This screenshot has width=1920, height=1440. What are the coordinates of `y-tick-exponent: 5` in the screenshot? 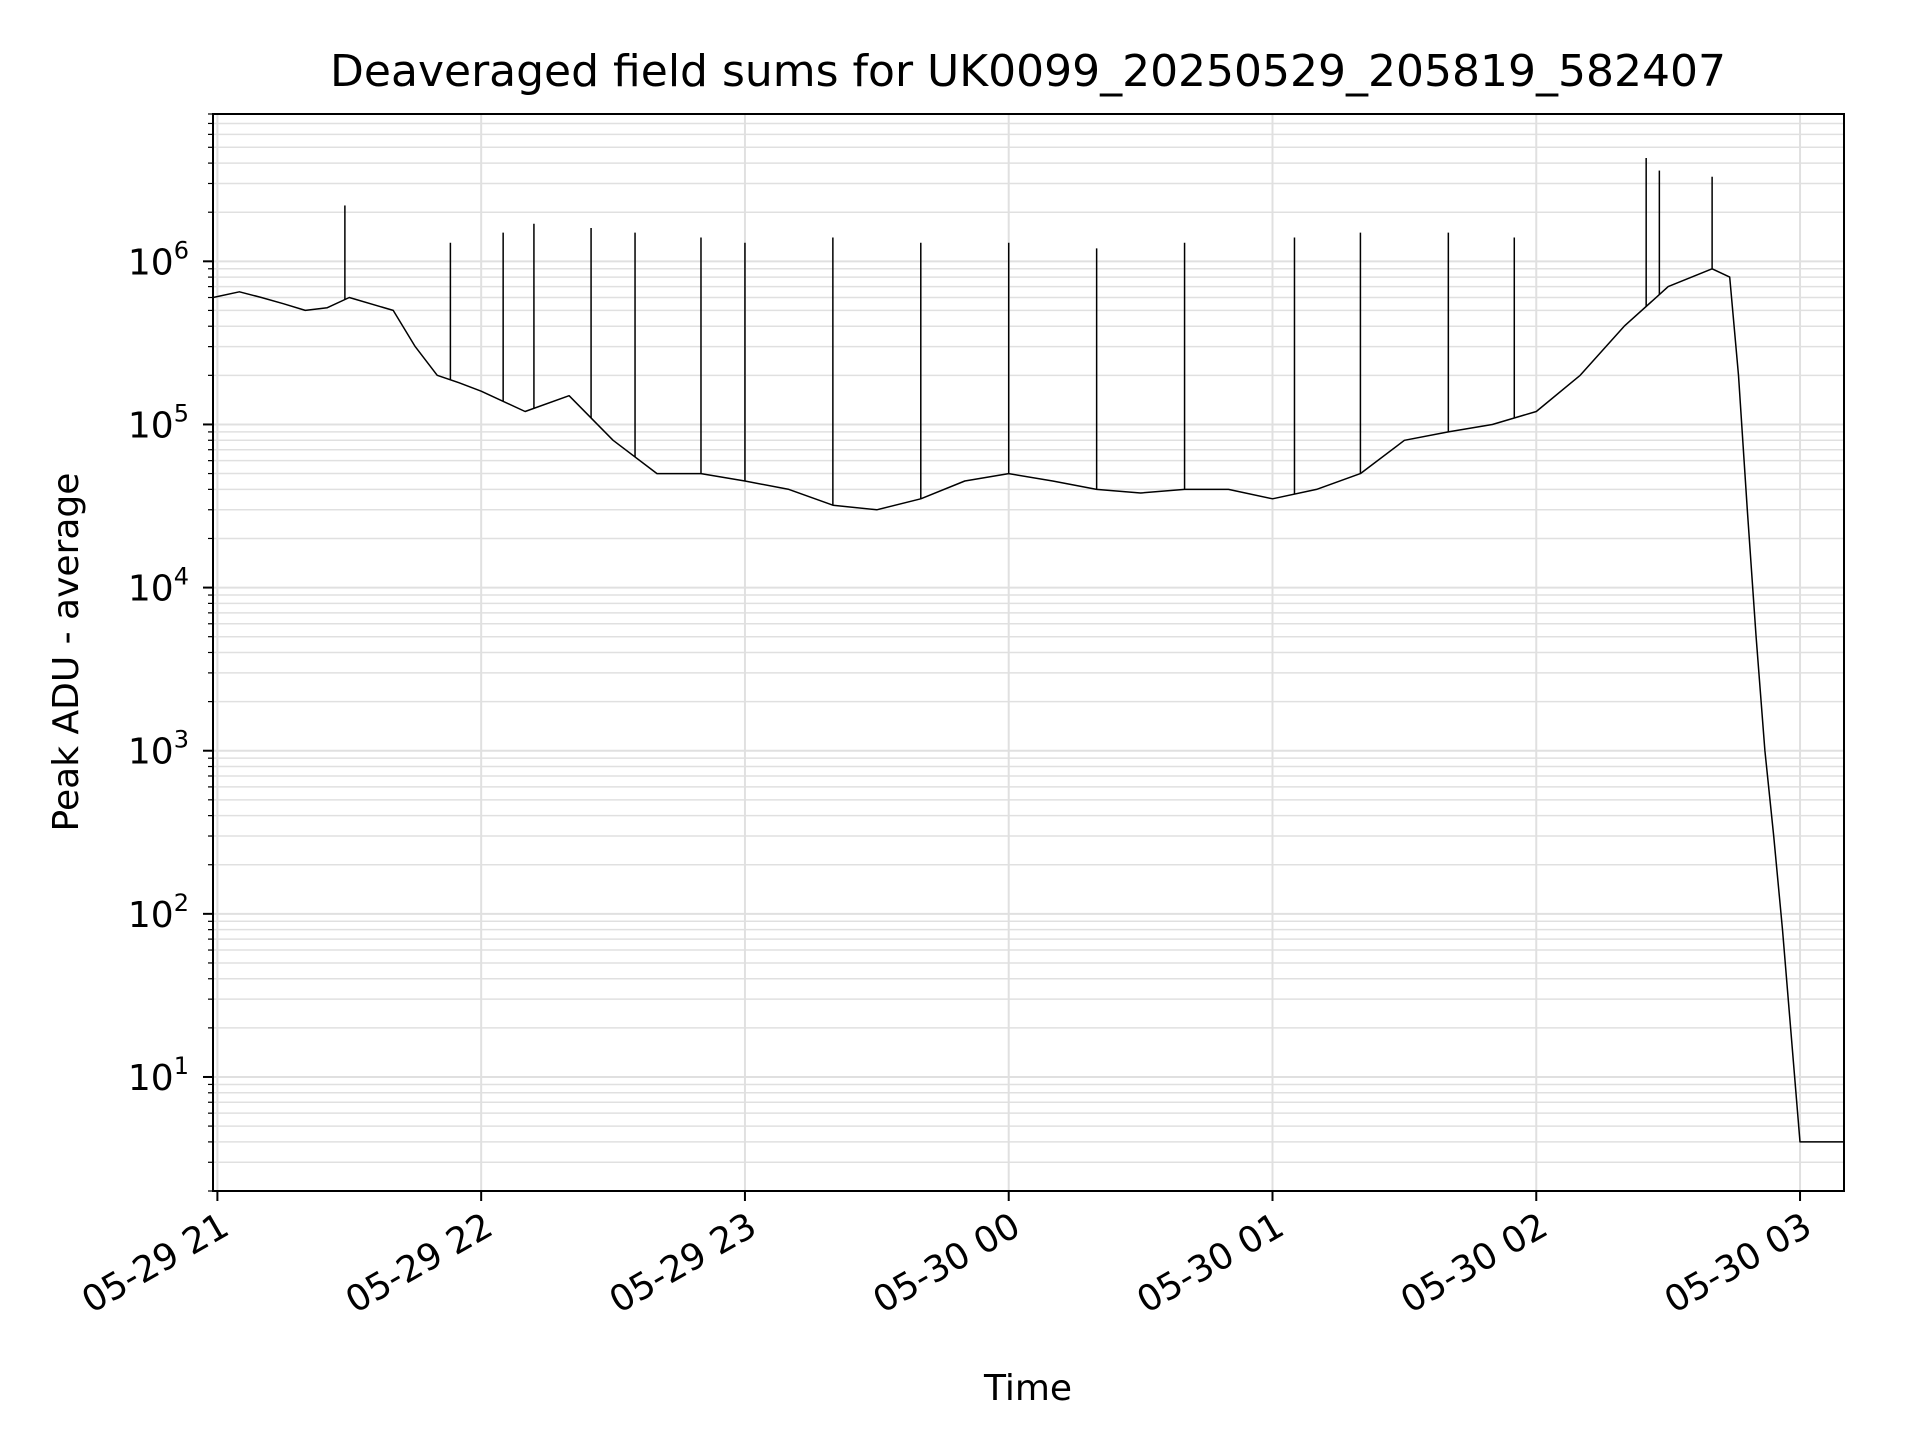 It's located at (181, 413).